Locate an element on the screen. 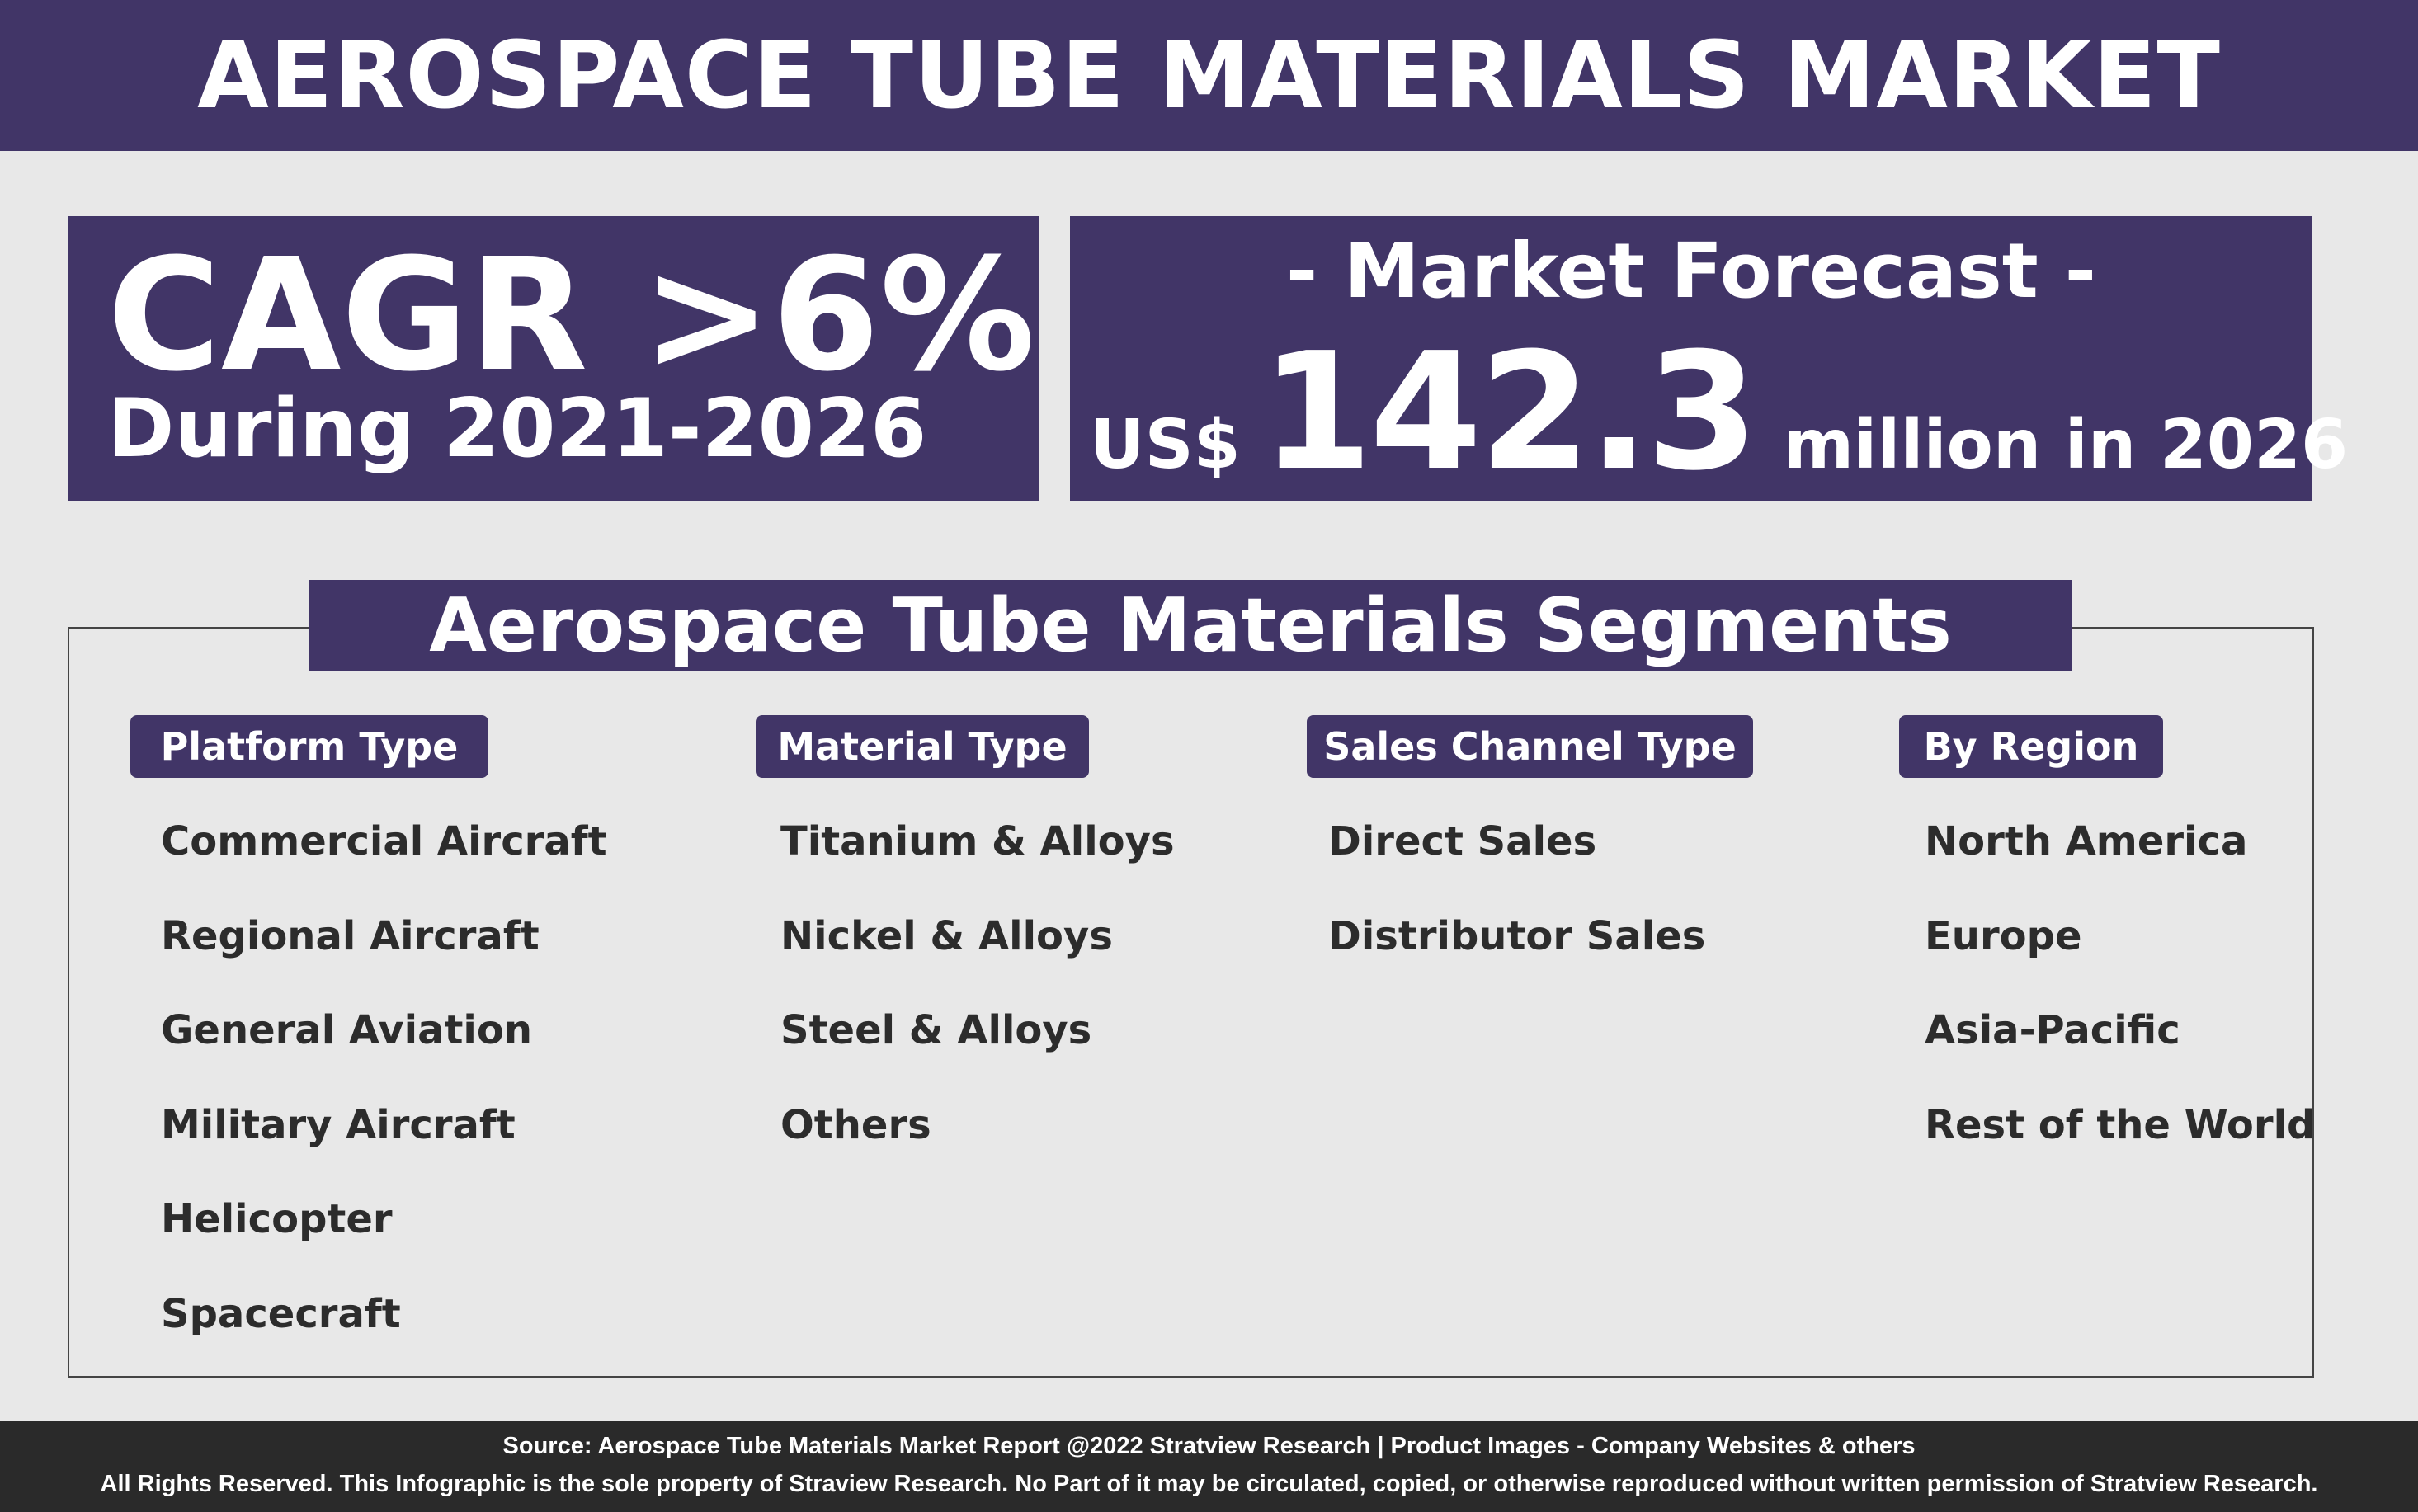 The width and height of the screenshot is (2418, 1512). list-item: Regional Aircraft is located at coordinates (350, 935).